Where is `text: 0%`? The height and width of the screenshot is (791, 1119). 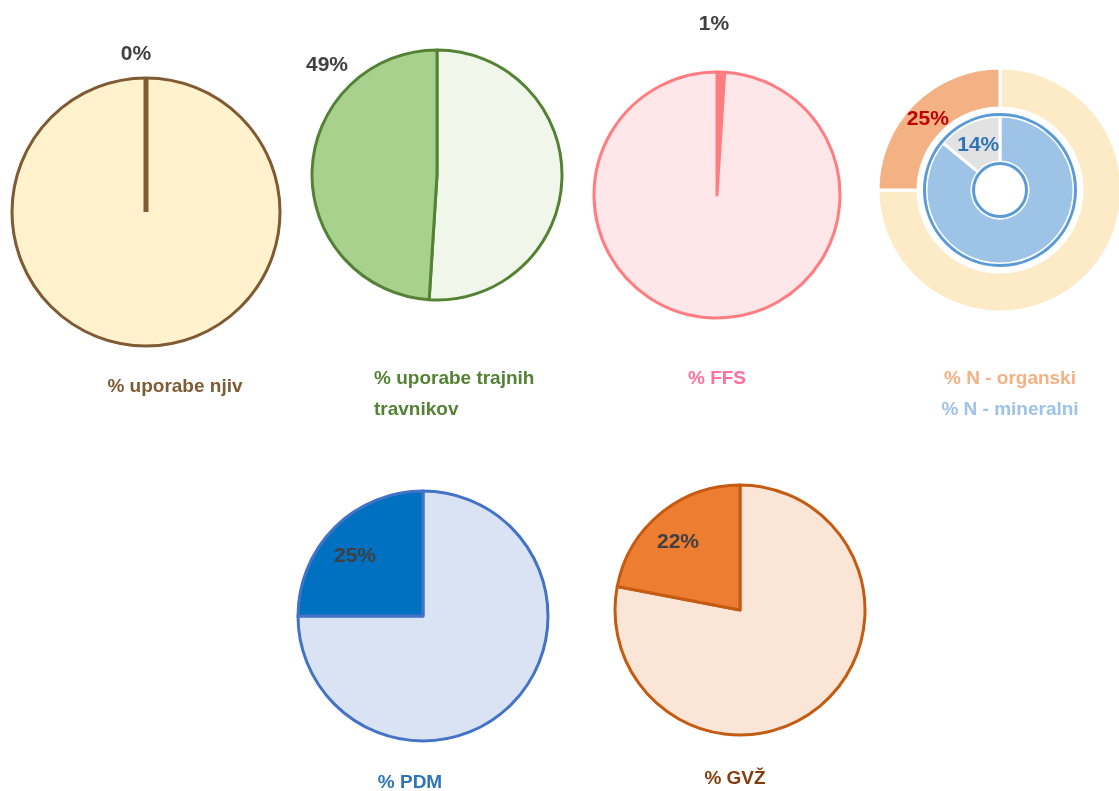
text: 0% is located at coordinates (136, 52).